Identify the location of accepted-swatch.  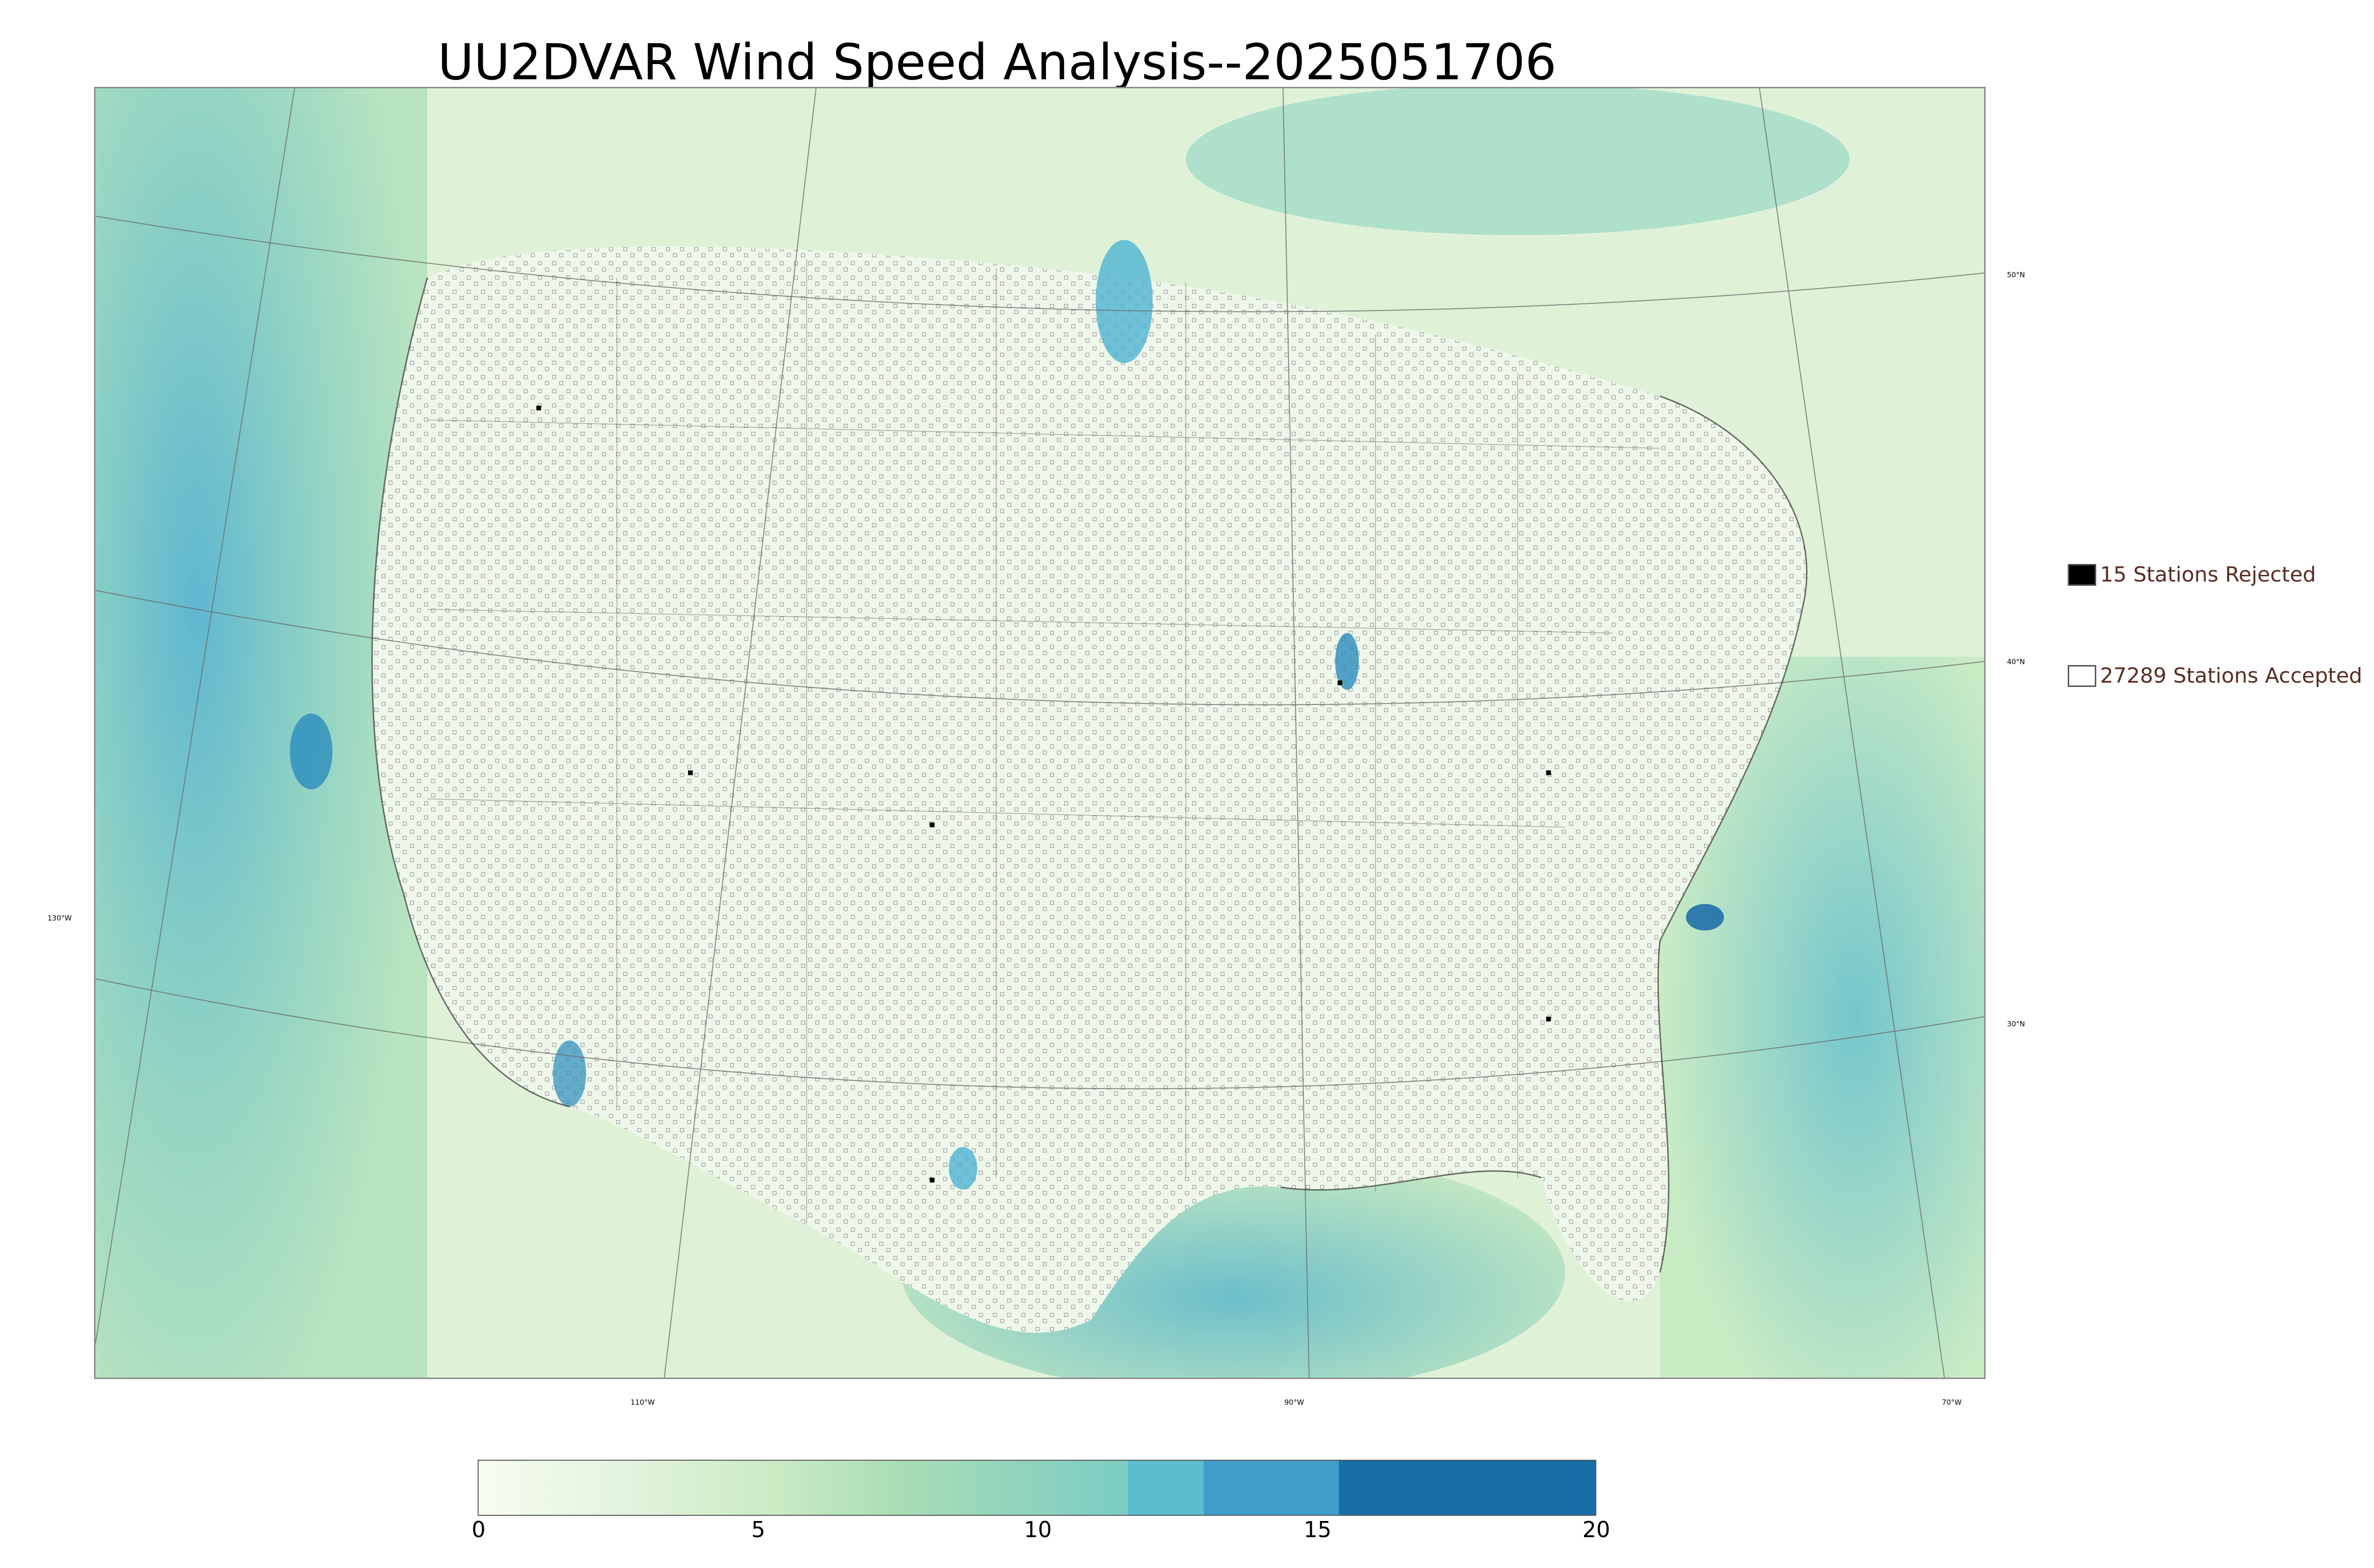
(2082, 676).